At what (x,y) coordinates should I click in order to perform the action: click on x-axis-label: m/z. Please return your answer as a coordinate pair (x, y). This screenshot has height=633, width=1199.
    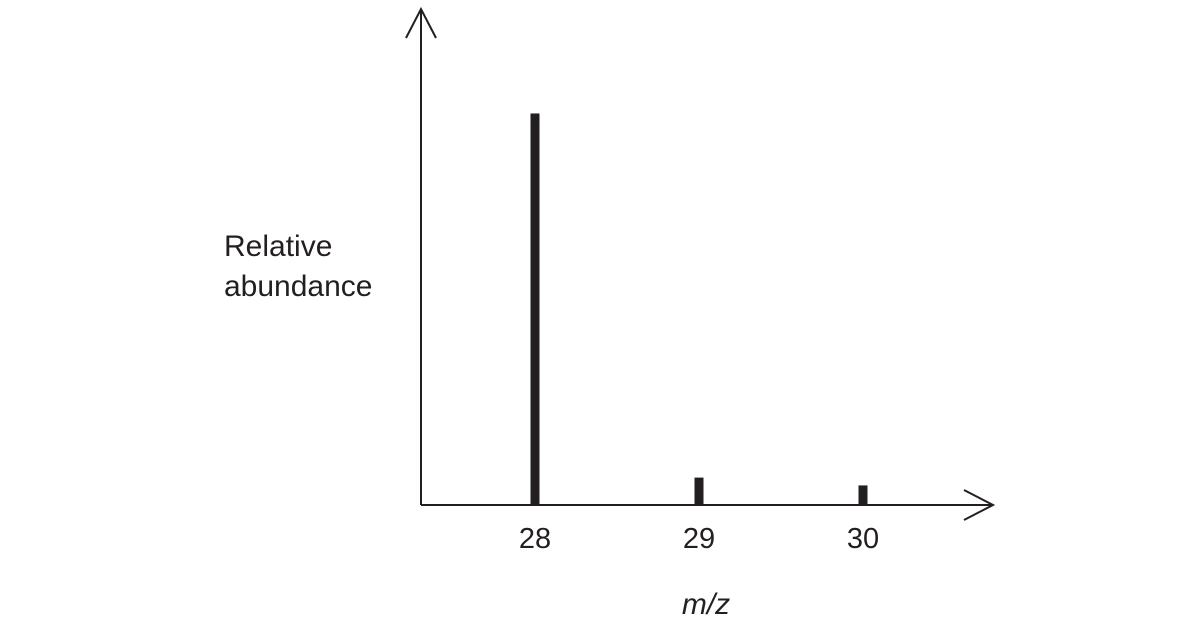
    Looking at the image, I should click on (706, 604).